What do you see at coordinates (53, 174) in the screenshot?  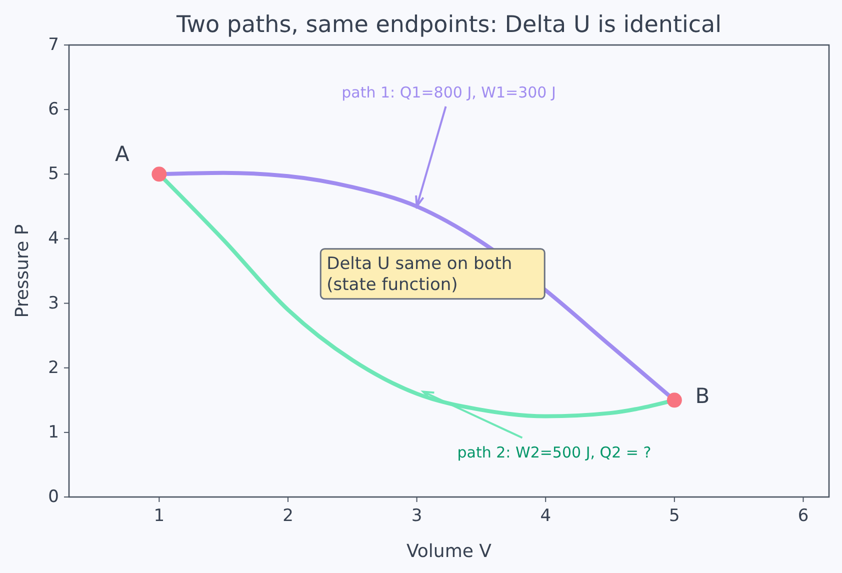 I see `y-tick-label: 5` at bounding box center [53, 174].